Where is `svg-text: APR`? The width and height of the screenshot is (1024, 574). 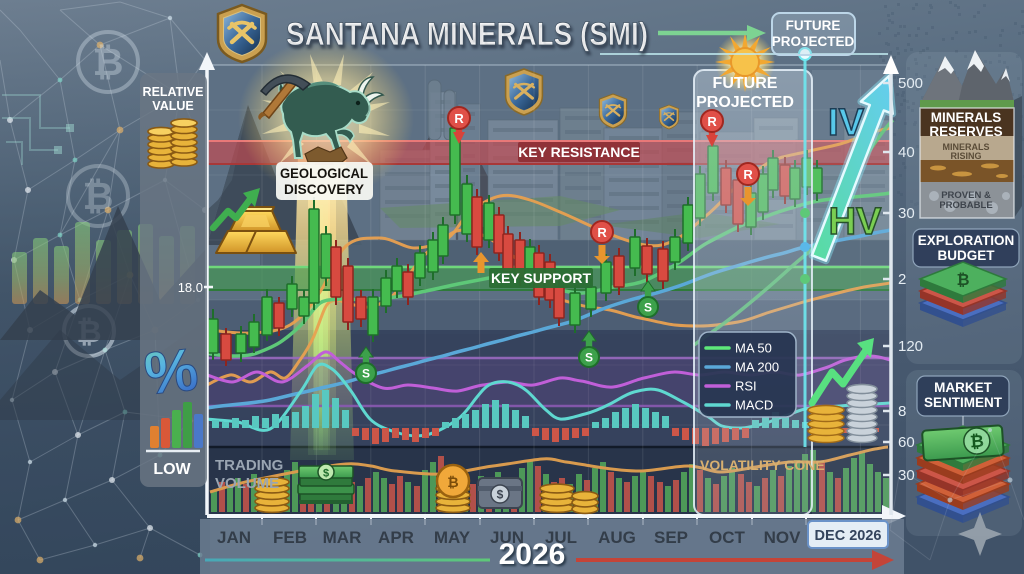
svg-text: APR is located at coordinates (396, 537).